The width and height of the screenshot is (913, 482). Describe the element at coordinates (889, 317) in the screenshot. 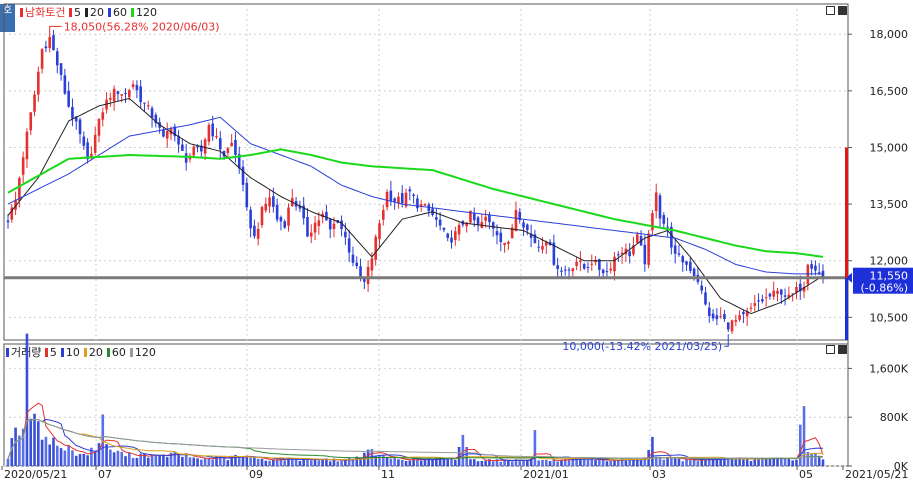

I see `price-tick-label: 10,500` at that location.